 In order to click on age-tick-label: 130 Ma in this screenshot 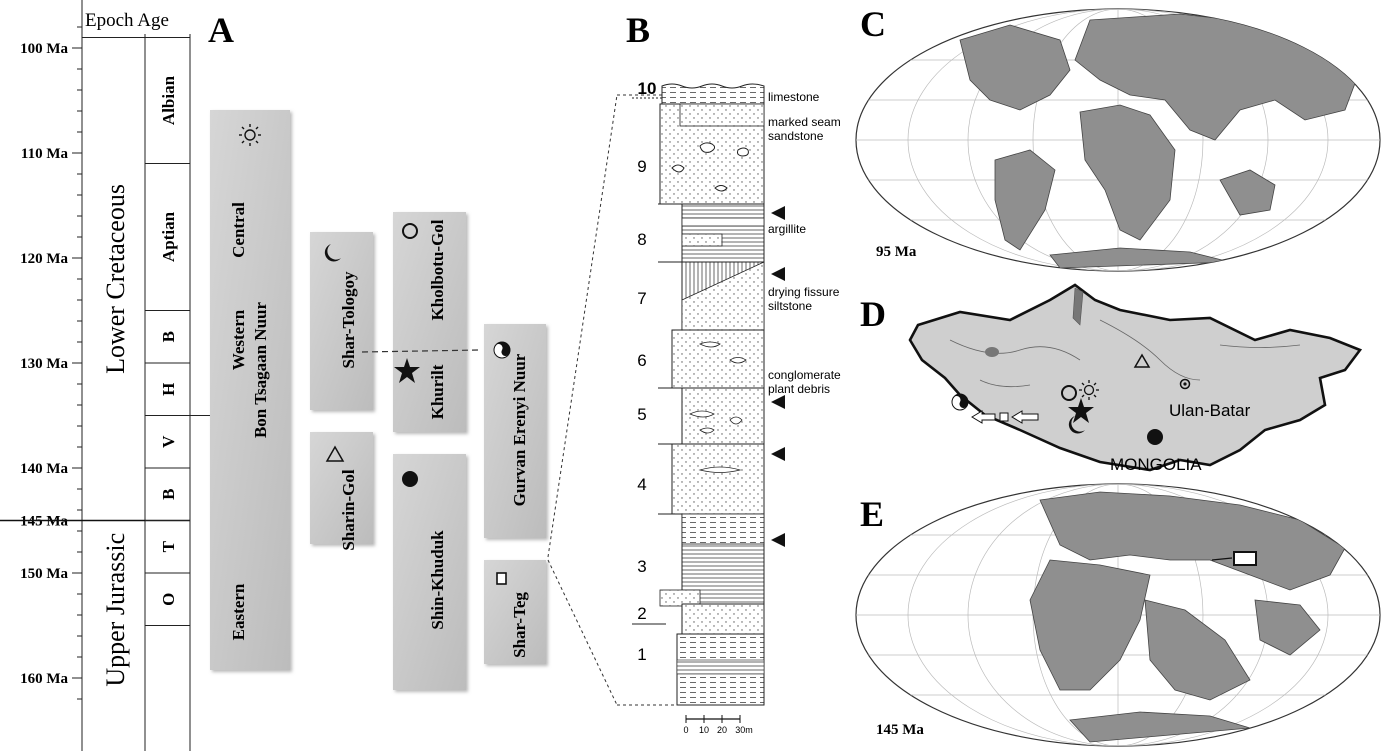, I will do `click(44, 364)`.